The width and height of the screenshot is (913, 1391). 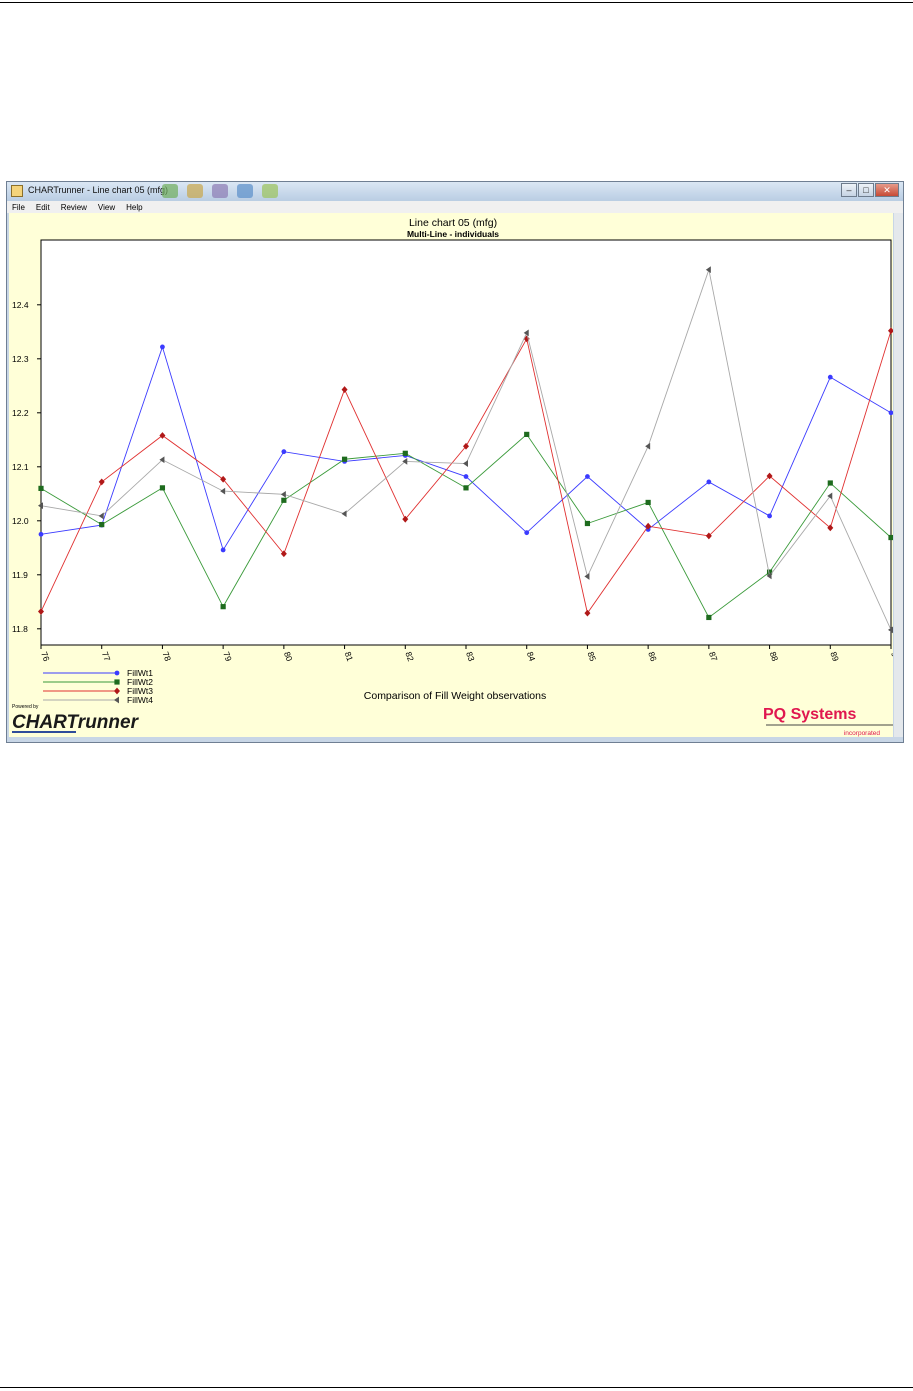 What do you see at coordinates (774, 656) in the screenshot?
I see `x-tick-label: 88` at bounding box center [774, 656].